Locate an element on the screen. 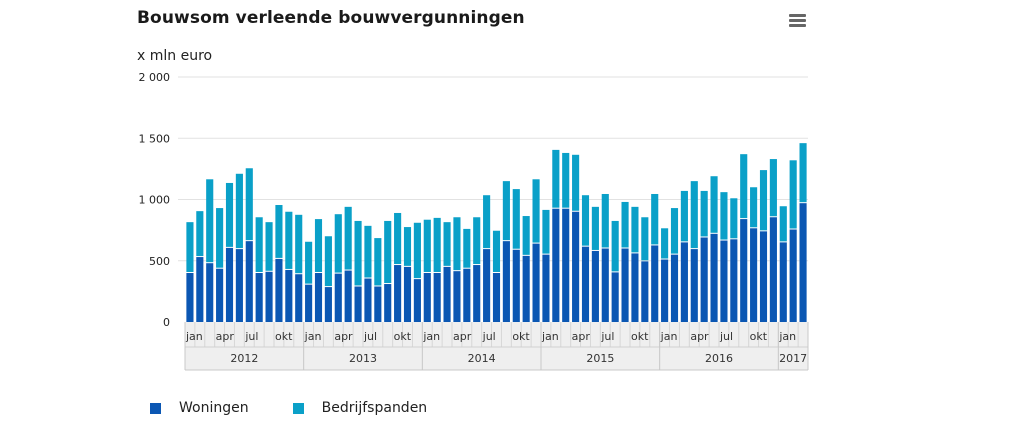 The height and width of the screenshot is (446, 1011). bar-bedrijfspanden-nov-2013 is located at coordinates (407, 246).